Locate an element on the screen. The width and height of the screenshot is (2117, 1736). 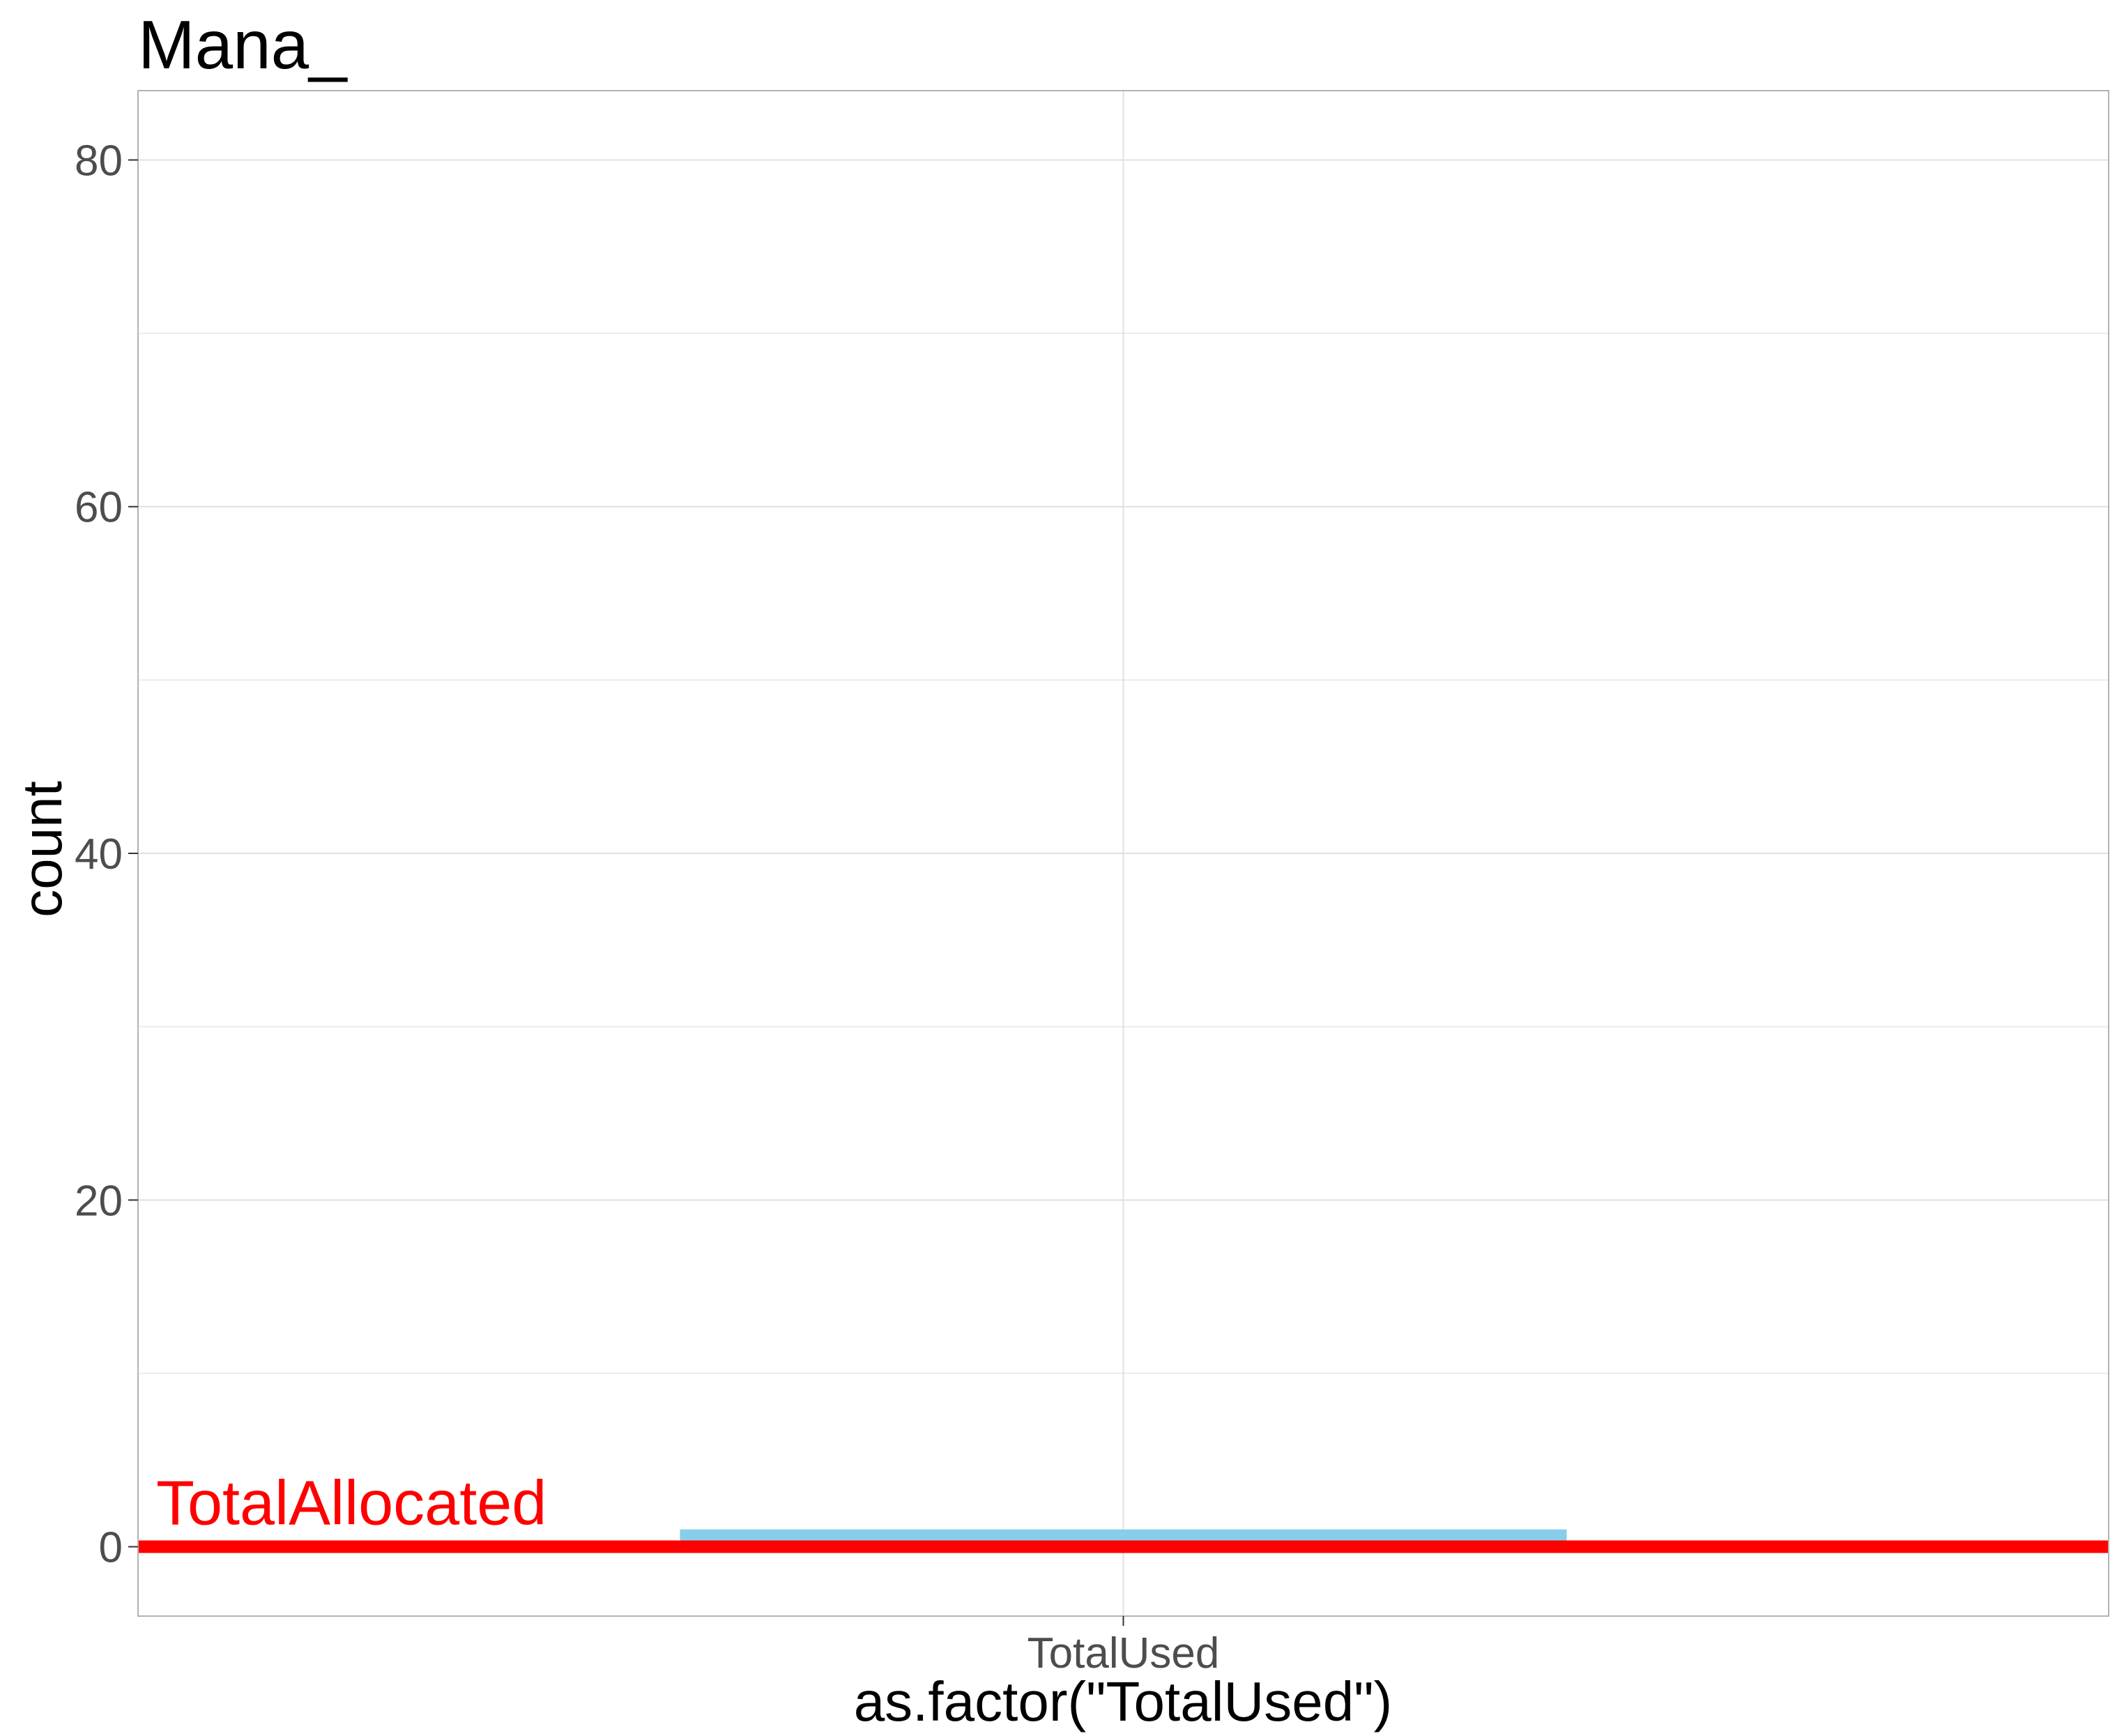
x-tick-label: TotalUsed is located at coordinates (1123, 1653).